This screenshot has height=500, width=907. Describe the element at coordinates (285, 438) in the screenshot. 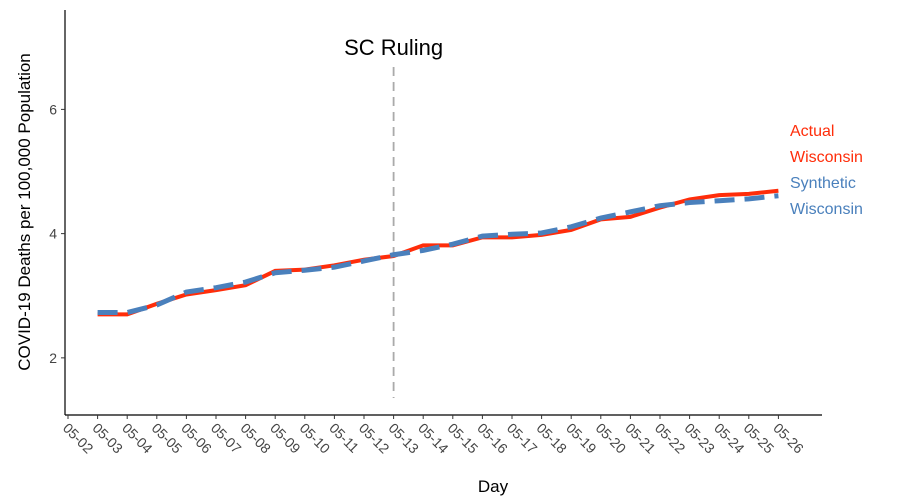

I see `x-tick-label: 05-09` at that location.